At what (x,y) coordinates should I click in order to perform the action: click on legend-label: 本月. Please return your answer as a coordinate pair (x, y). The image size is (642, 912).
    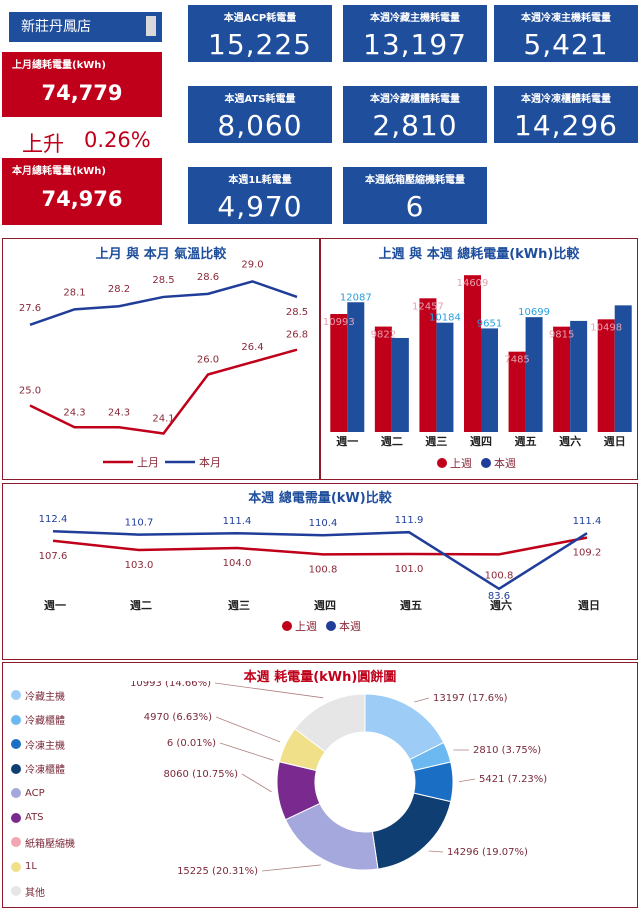
    Looking at the image, I should click on (210, 462).